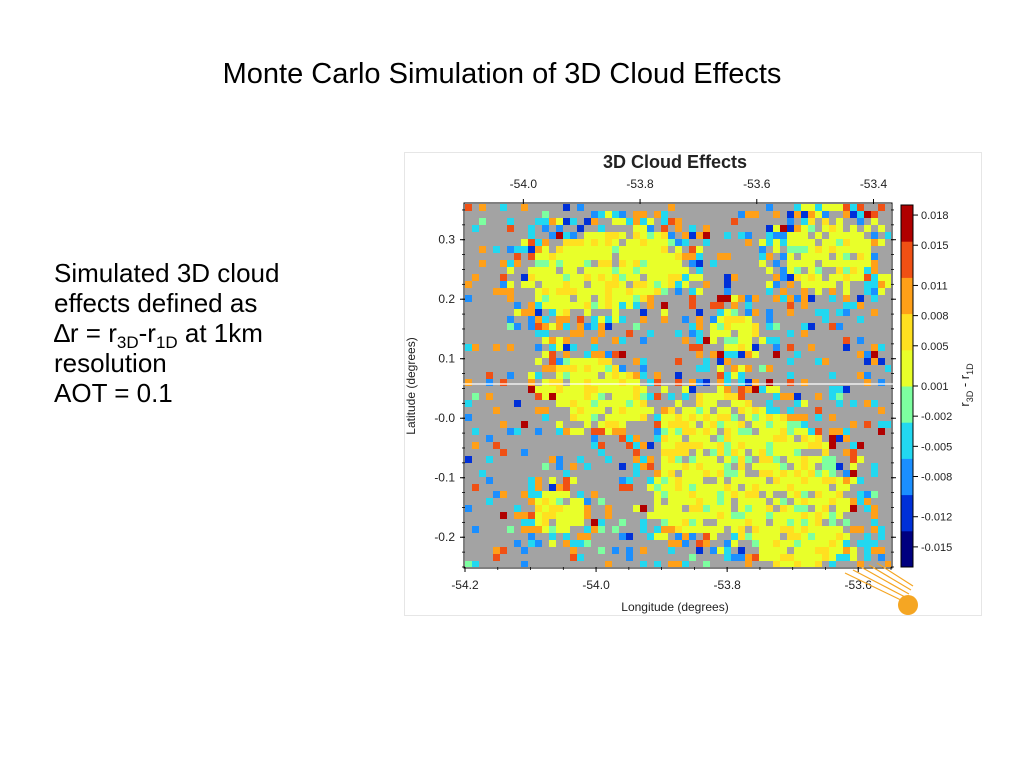  What do you see at coordinates (446, 240) in the screenshot?
I see `y-tick-label: 0.3` at bounding box center [446, 240].